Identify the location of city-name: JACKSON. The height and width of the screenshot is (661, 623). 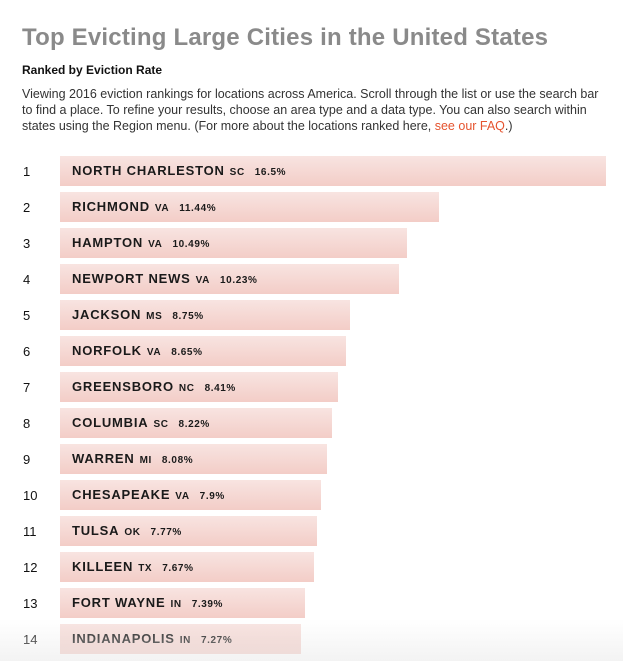
(107, 314).